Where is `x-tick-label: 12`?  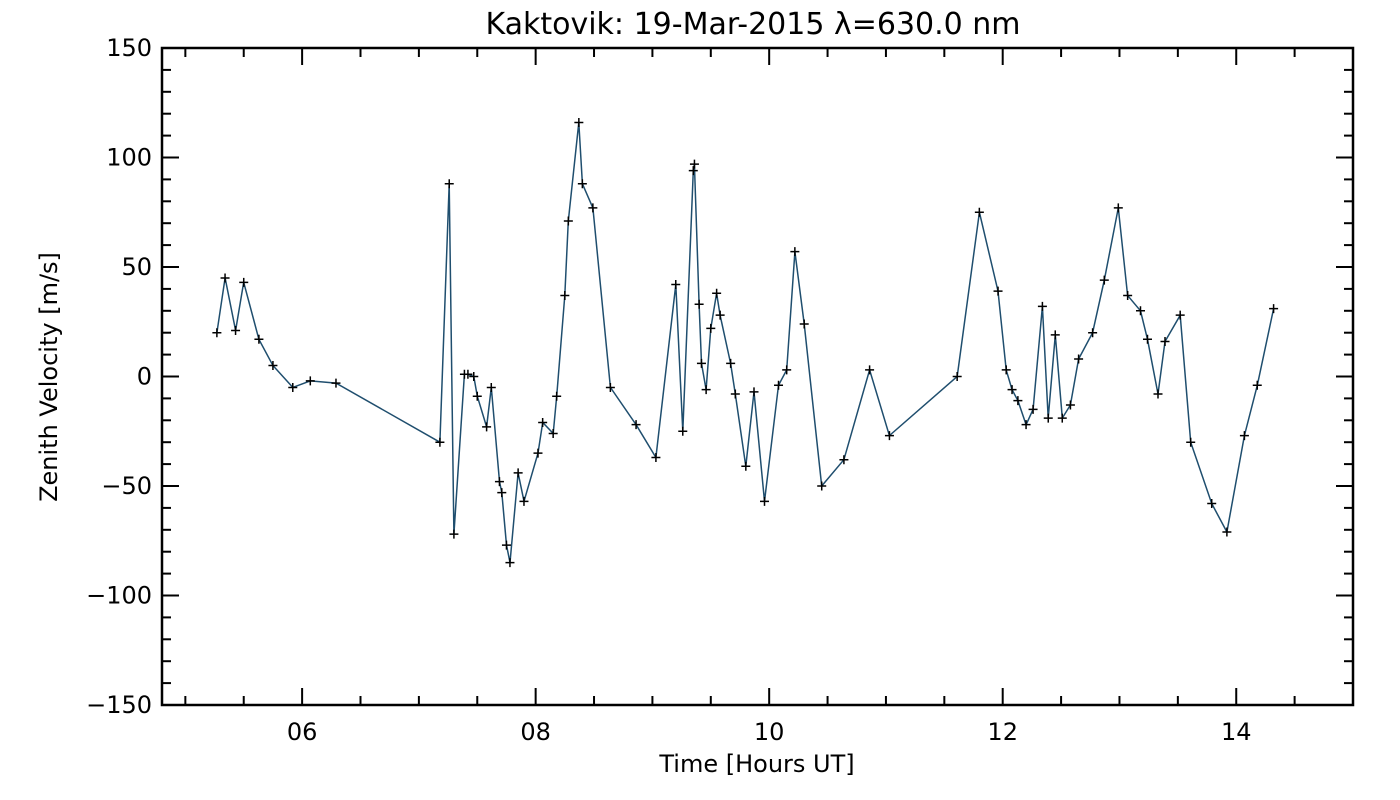 x-tick-label: 12 is located at coordinates (1002, 732).